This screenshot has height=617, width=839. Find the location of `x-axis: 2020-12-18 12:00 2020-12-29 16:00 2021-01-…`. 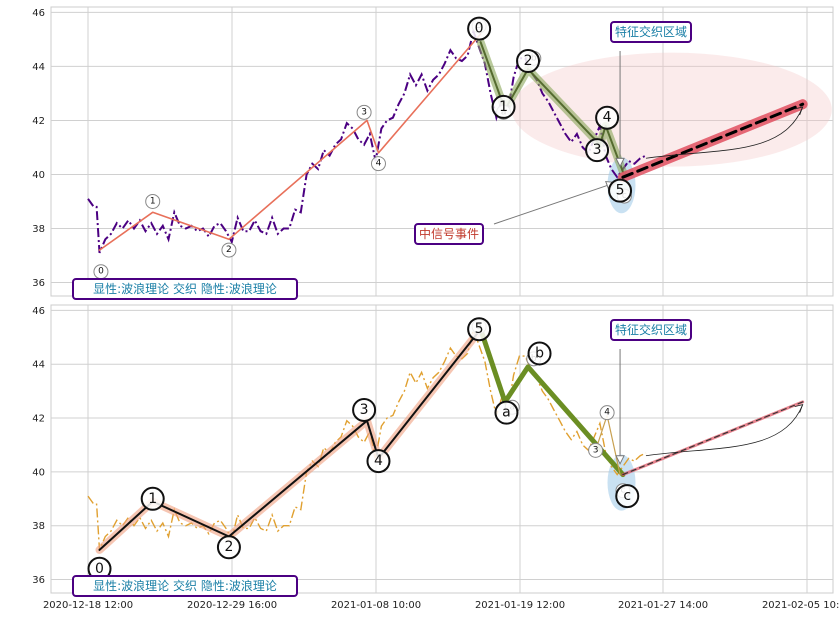

x-axis: 2020-12-18 12:00 2020-12-29 16:00 2021-01-… is located at coordinates (441, 605).